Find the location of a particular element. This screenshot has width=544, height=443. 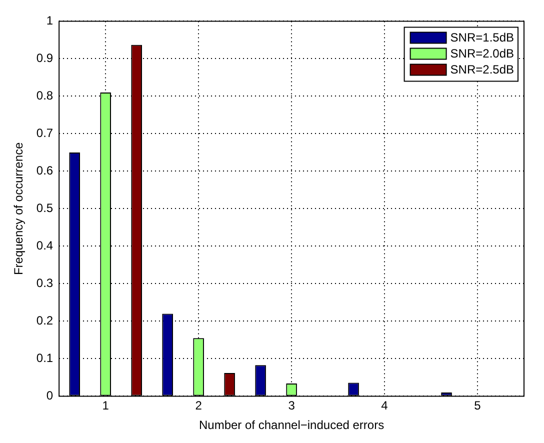

legend-label: SNR=1.5dB is located at coordinates (482, 37).